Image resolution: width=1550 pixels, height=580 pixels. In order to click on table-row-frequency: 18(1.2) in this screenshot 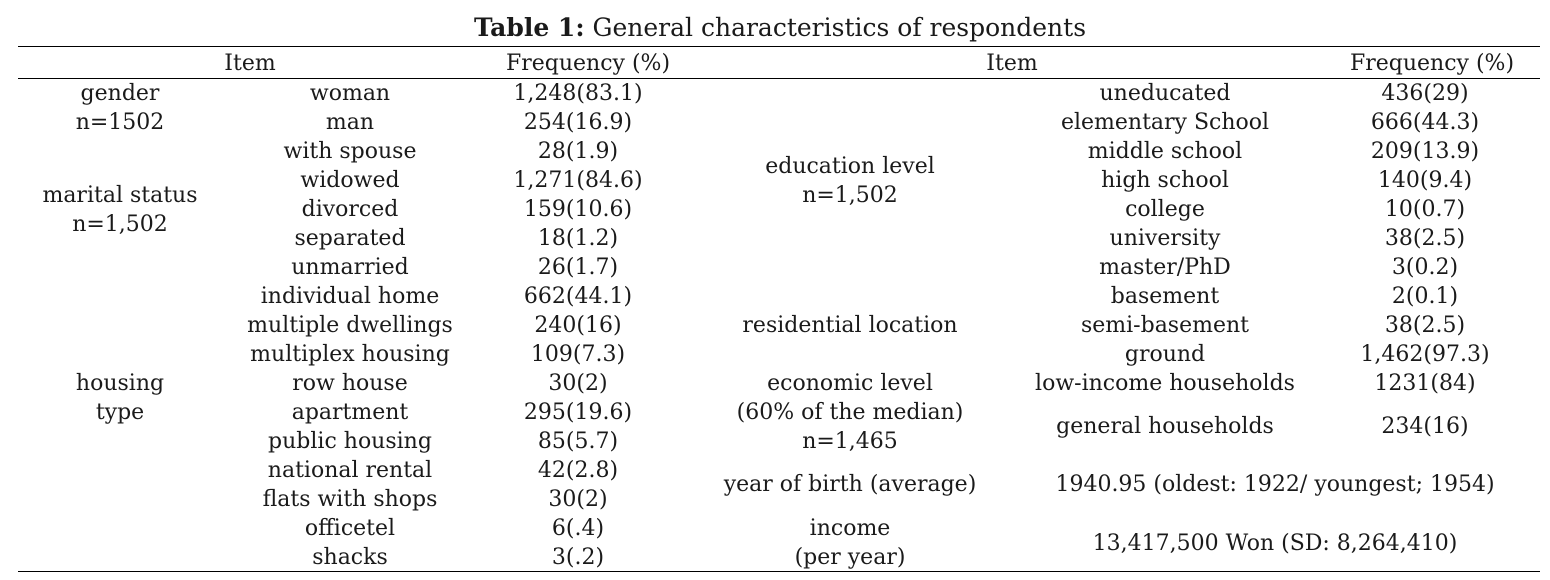, I will do `click(578, 238)`.